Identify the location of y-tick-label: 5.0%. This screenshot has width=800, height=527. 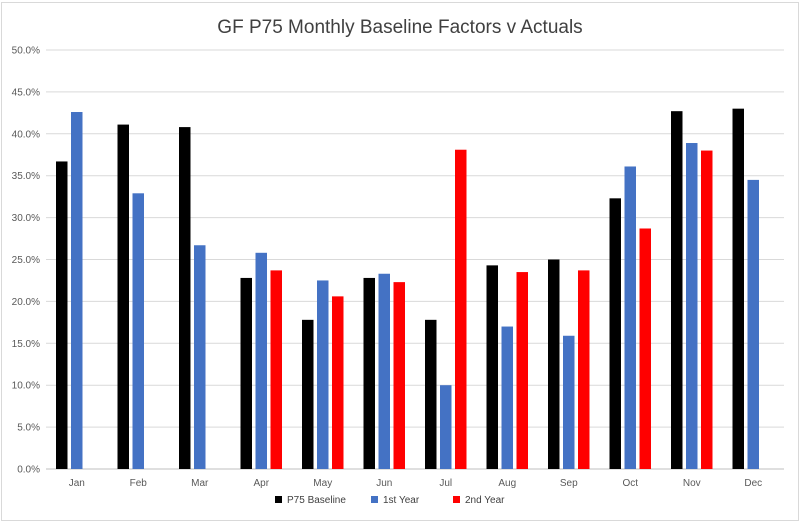
(28, 428).